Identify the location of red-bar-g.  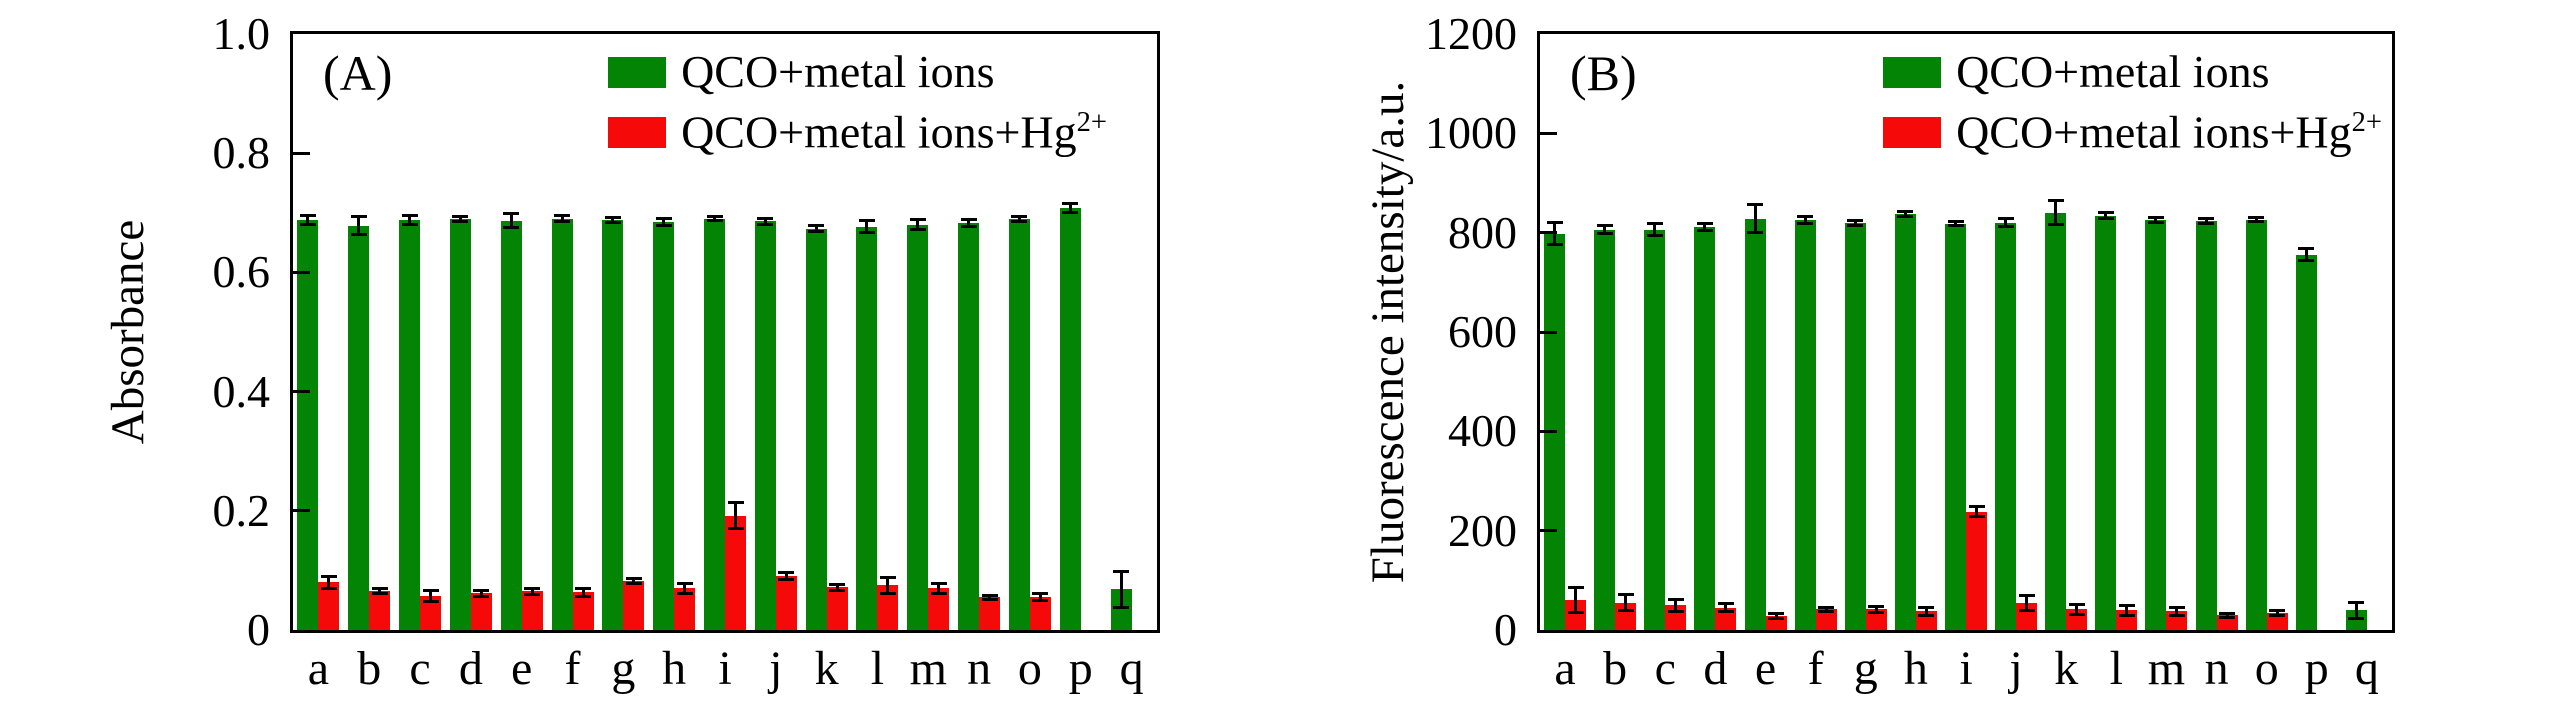
(634, 605).